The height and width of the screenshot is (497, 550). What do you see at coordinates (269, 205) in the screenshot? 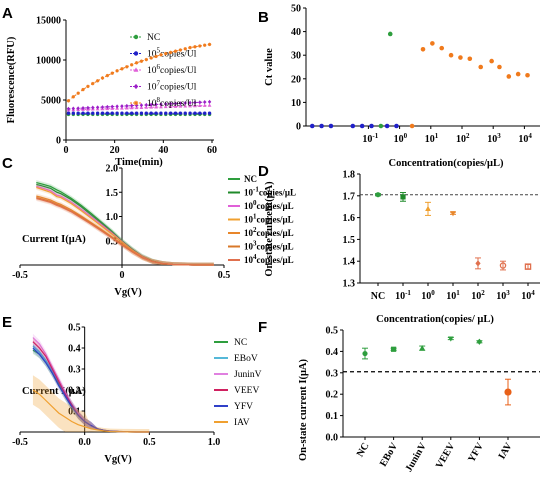
I see `panel-c-legend-label: 100copies/μL` at bounding box center [269, 205].